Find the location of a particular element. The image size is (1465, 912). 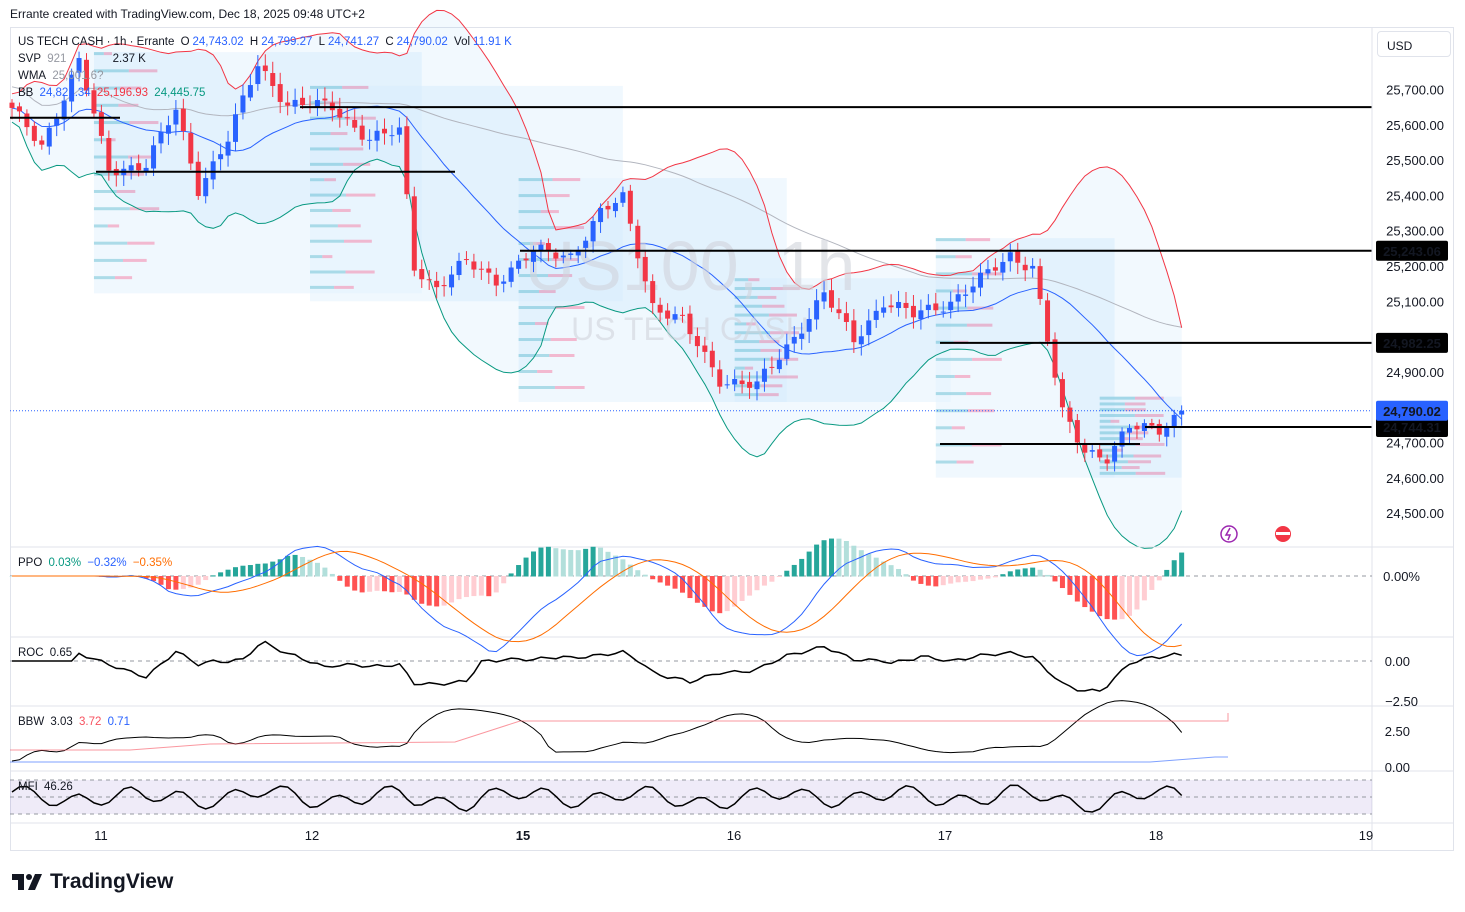

bbw-name: BBW is located at coordinates (31, 722).